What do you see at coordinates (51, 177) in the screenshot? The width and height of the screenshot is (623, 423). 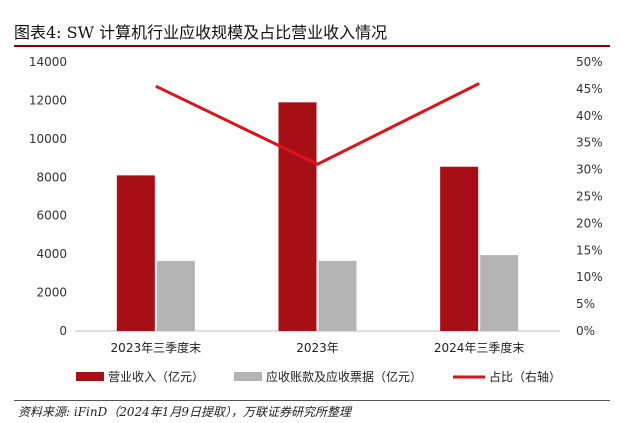 I see `left-axis-tick-label: 8000` at bounding box center [51, 177].